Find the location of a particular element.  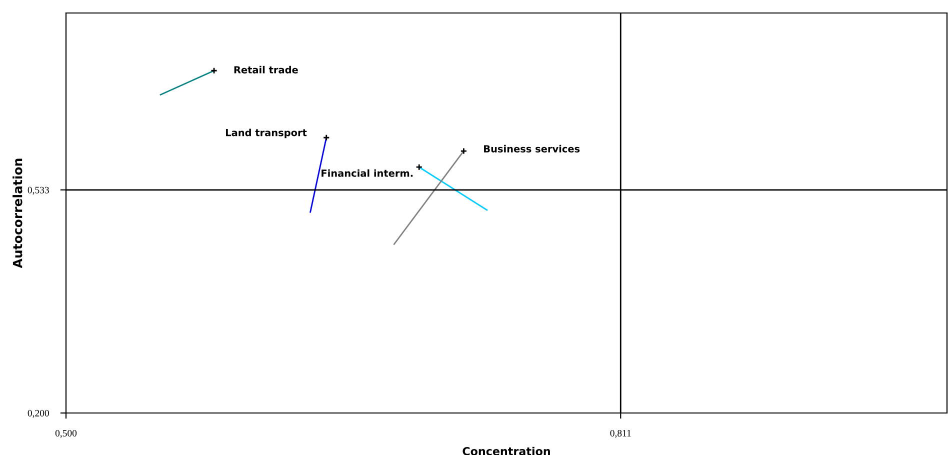

y-tick-label: 0,533 is located at coordinates (38, 190).